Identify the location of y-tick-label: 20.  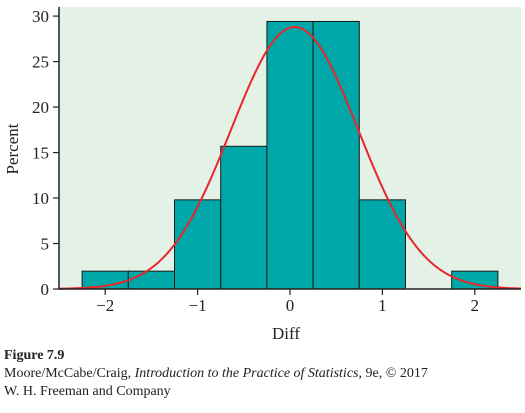
(40, 107).